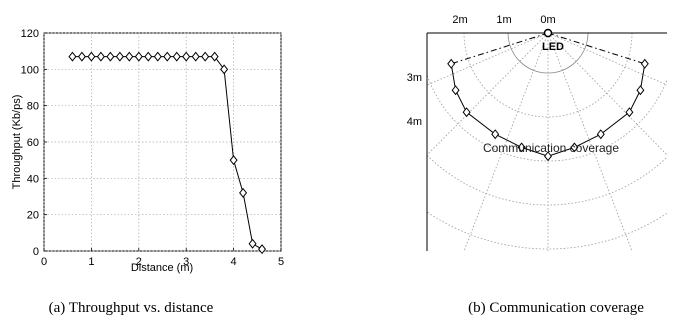  What do you see at coordinates (33, 107) in the screenshot?
I see `y-tick-label: 80` at bounding box center [33, 107].